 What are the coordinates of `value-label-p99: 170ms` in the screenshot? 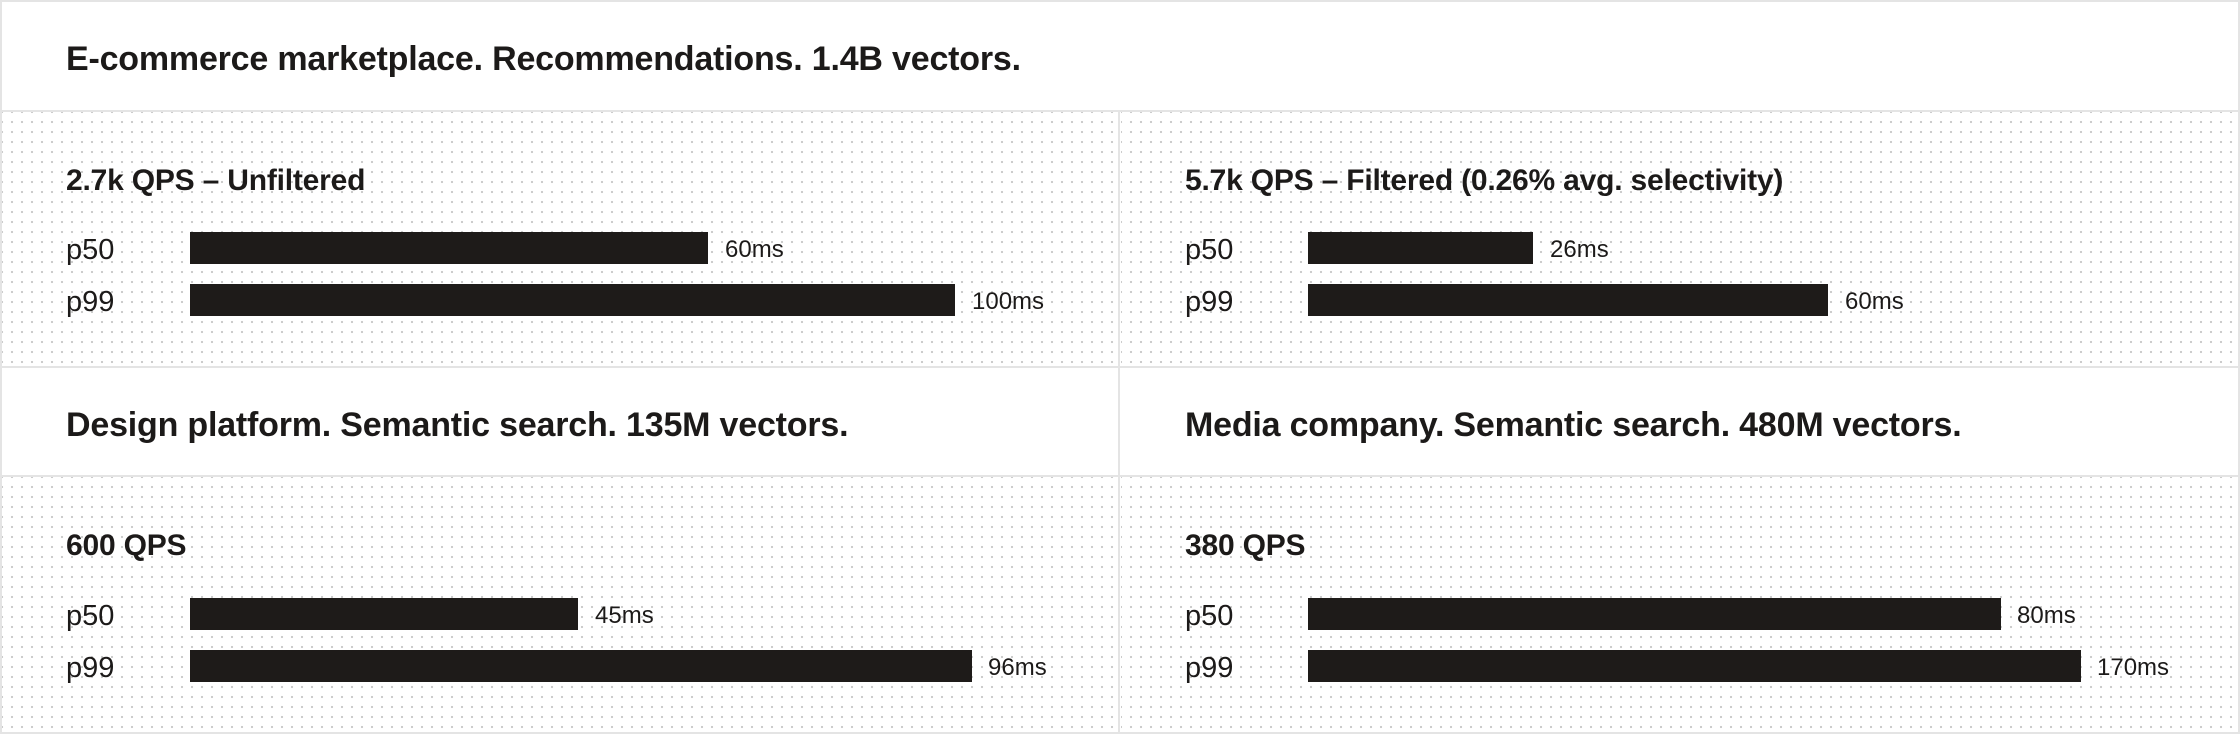 It's located at (2133, 667).